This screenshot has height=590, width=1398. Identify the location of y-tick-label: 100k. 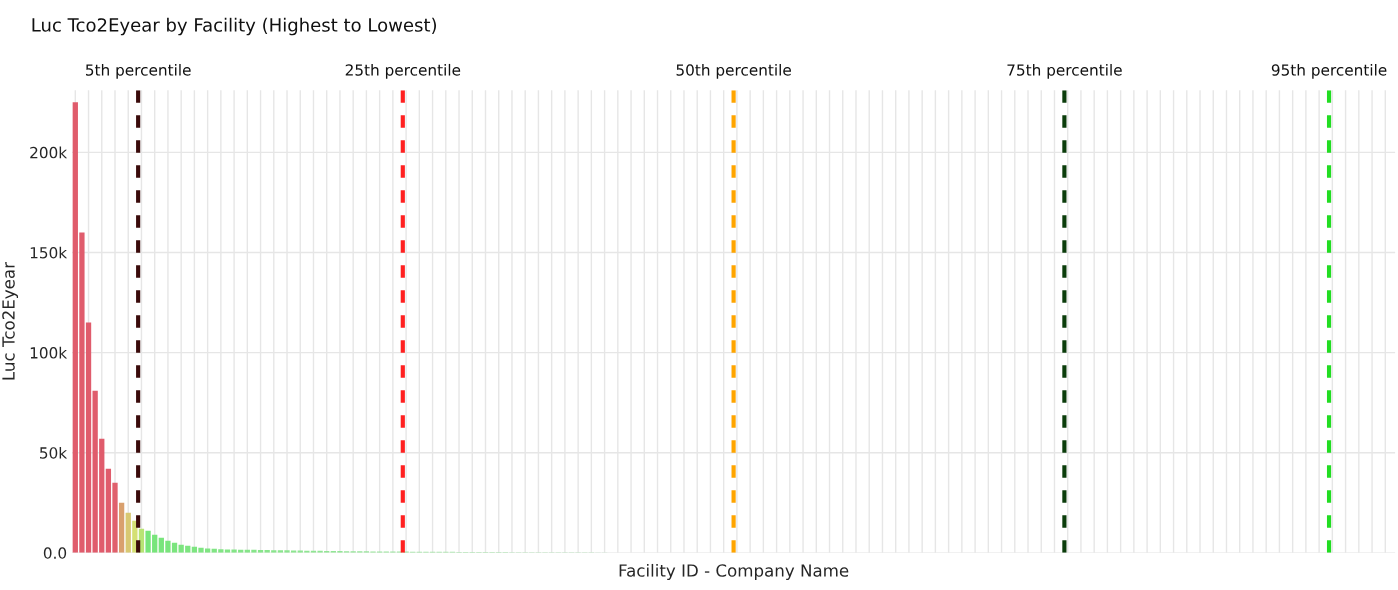
(49, 352).